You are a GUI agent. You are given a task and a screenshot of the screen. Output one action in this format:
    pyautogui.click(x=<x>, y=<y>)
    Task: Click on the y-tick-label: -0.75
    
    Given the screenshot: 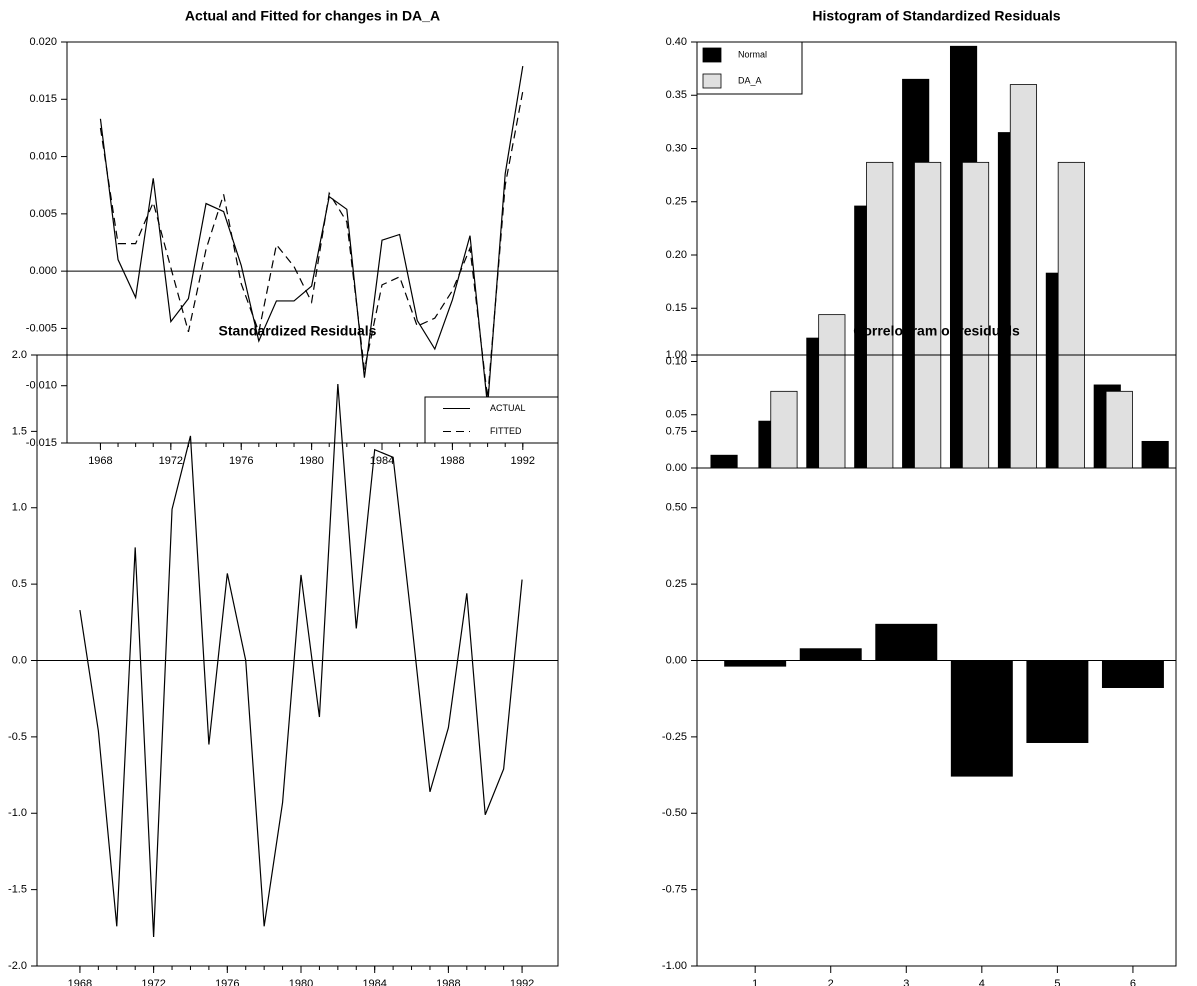 What is the action you would take?
    pyautogui.click(x=674, y=890)
    